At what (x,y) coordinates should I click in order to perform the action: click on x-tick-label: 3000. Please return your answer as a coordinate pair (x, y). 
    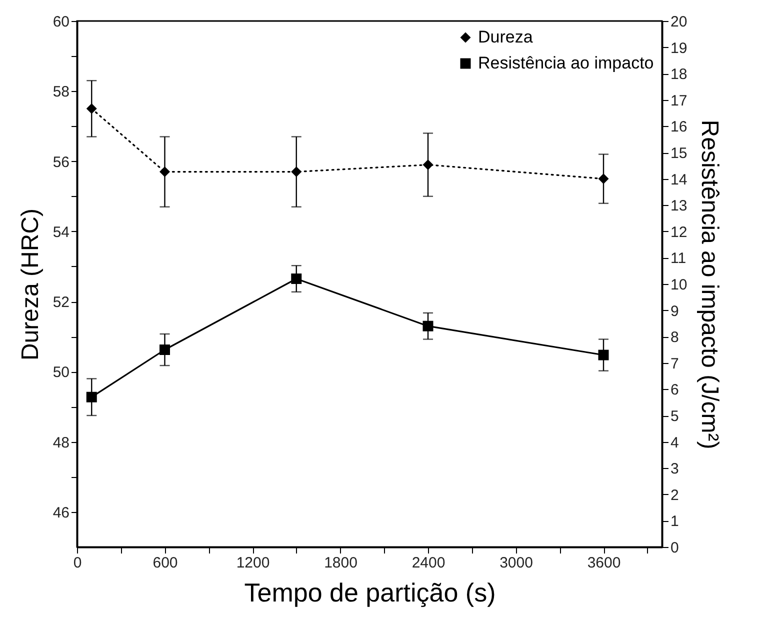
    Looking at the image, I should click on (516, 563).